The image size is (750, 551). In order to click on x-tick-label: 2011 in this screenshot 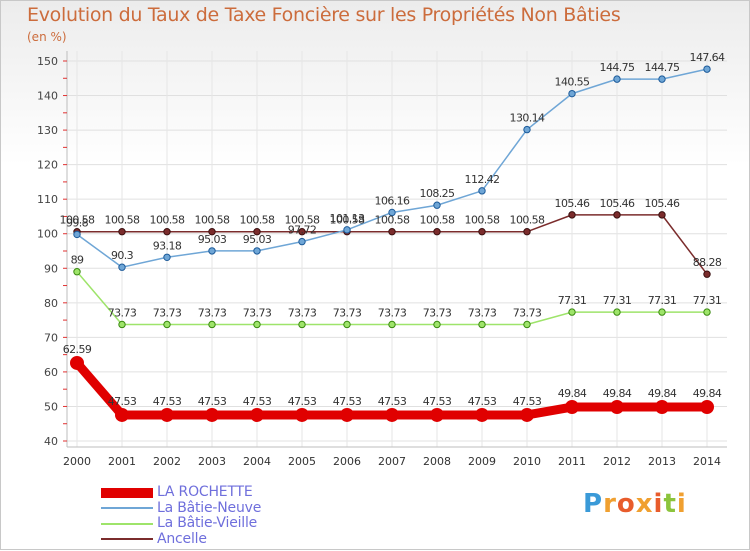, I will do `click(572, 461)`.